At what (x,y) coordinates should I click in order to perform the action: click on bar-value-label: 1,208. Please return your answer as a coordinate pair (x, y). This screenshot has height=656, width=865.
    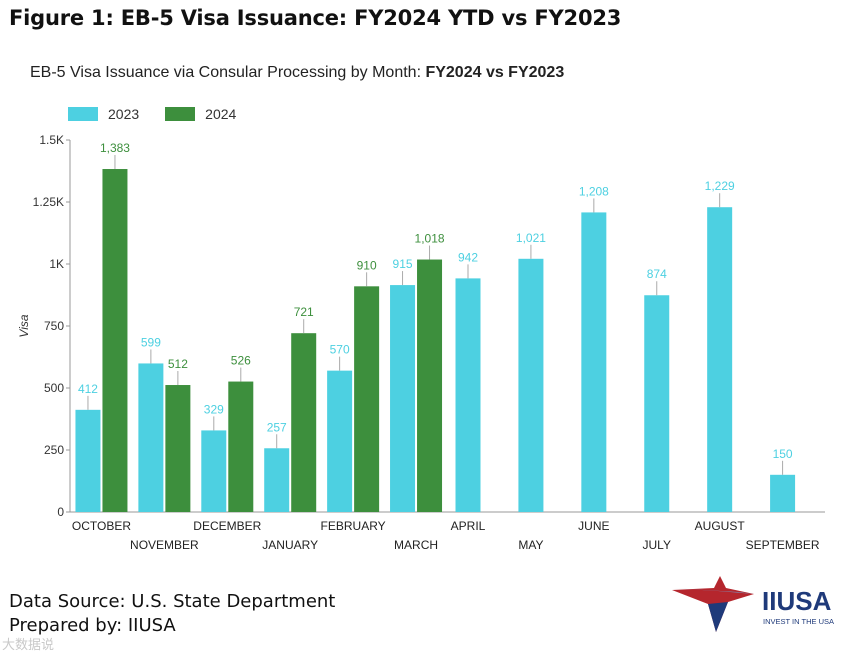
    Looking at the image, I should click on (594, 191).